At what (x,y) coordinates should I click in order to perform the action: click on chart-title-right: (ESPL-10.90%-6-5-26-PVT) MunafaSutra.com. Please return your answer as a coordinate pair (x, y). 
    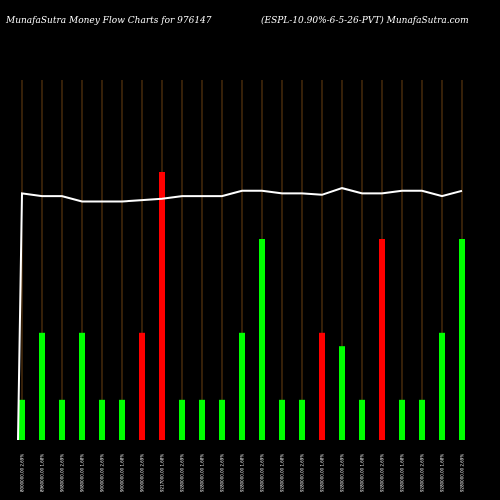
    Looking at the image, I should click on (365, 20).